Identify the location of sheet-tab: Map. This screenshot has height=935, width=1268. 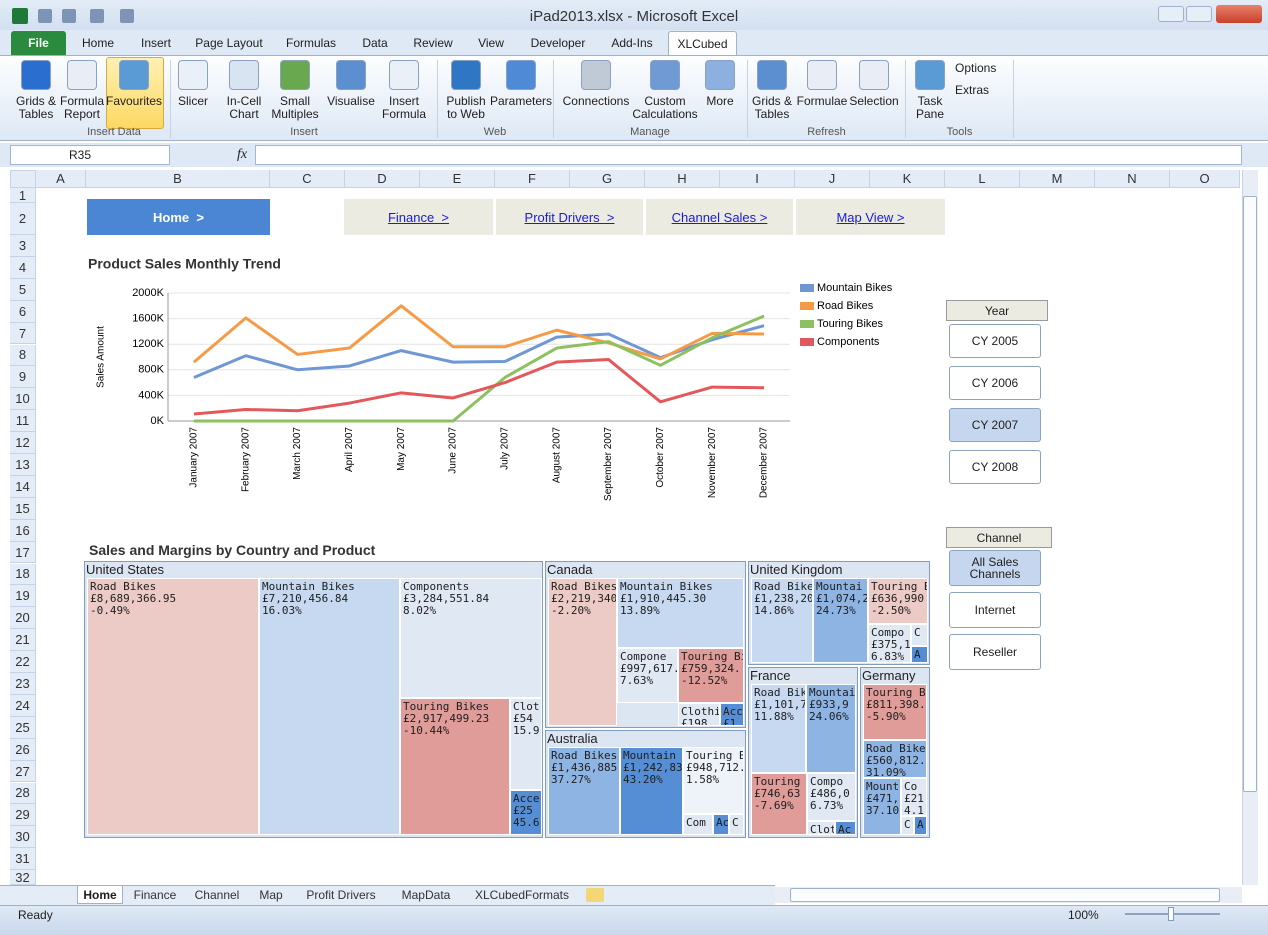
(271, 895).